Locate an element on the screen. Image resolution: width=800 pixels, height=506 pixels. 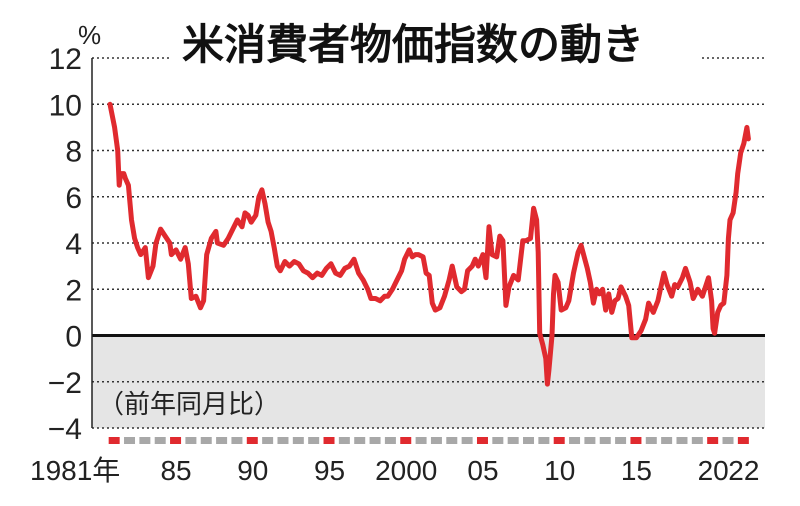
y-tick-label: 0 is located at coordinates (73, 337).